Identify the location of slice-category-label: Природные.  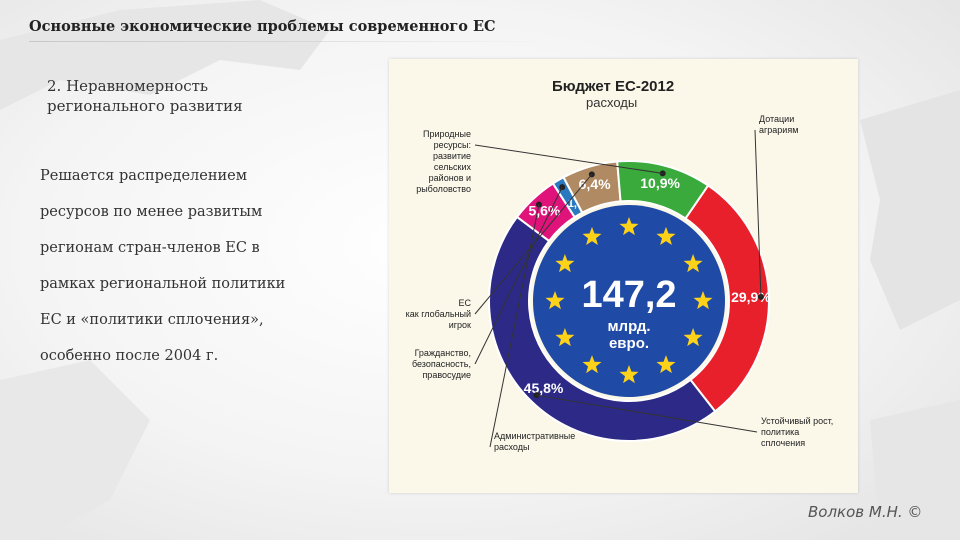
(447, 134).